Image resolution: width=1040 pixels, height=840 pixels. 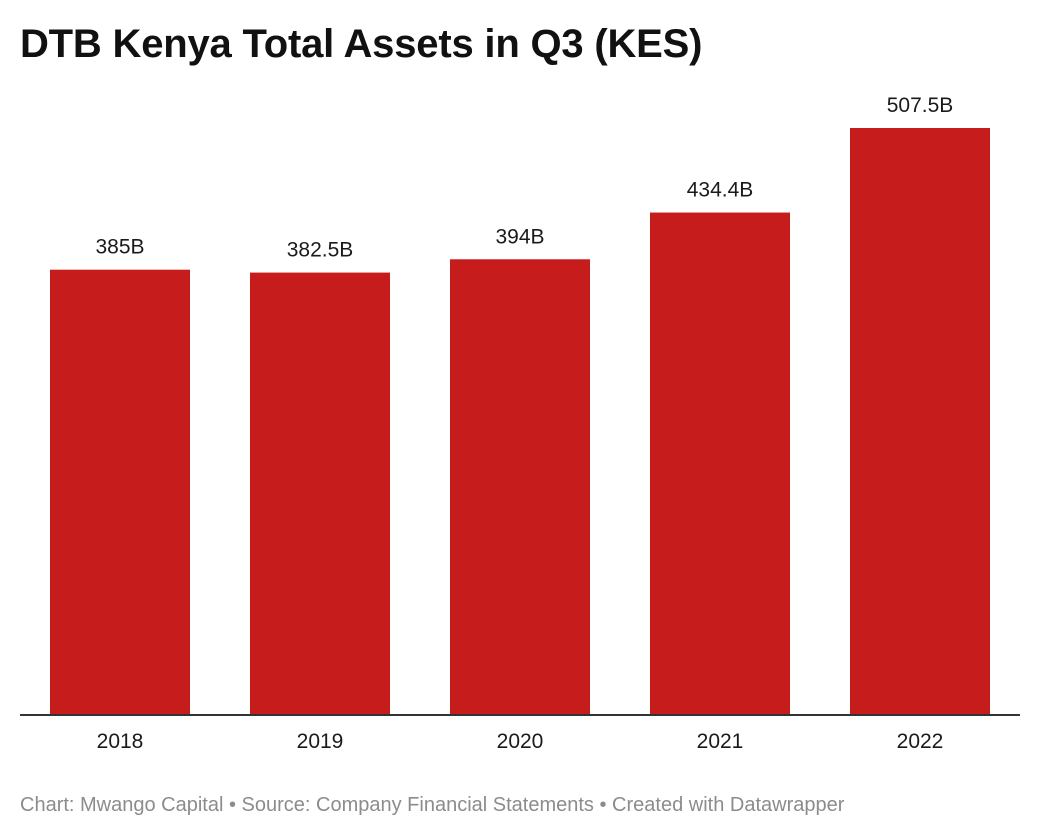 I want to click on x-tick-label-2020: 2020, so click(x=520, y=741).